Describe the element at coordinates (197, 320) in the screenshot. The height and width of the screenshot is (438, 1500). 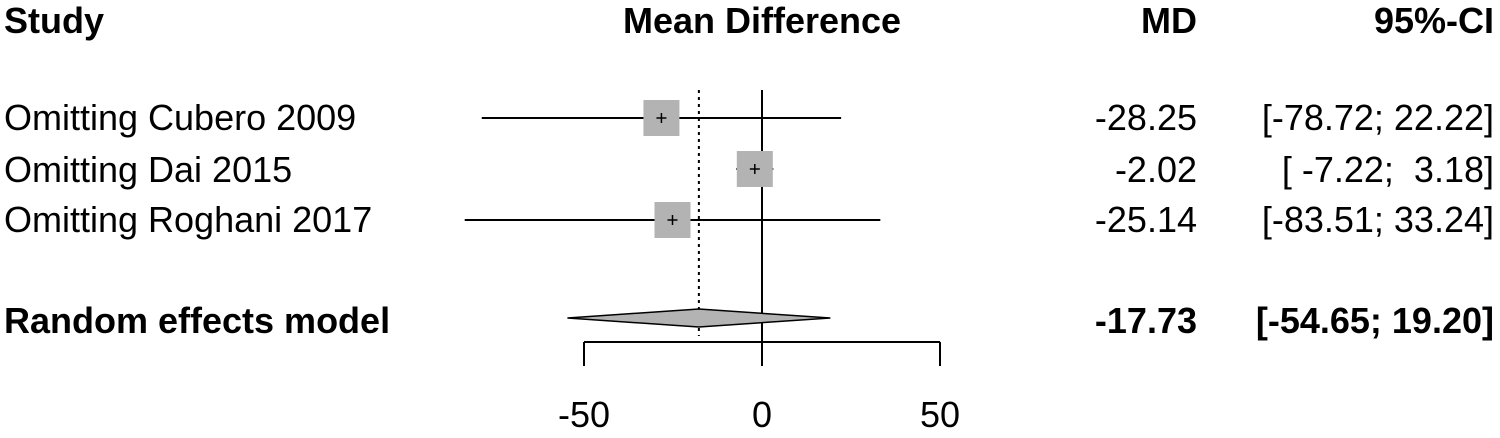
I see `pooled-label: Random effects model` at that location.